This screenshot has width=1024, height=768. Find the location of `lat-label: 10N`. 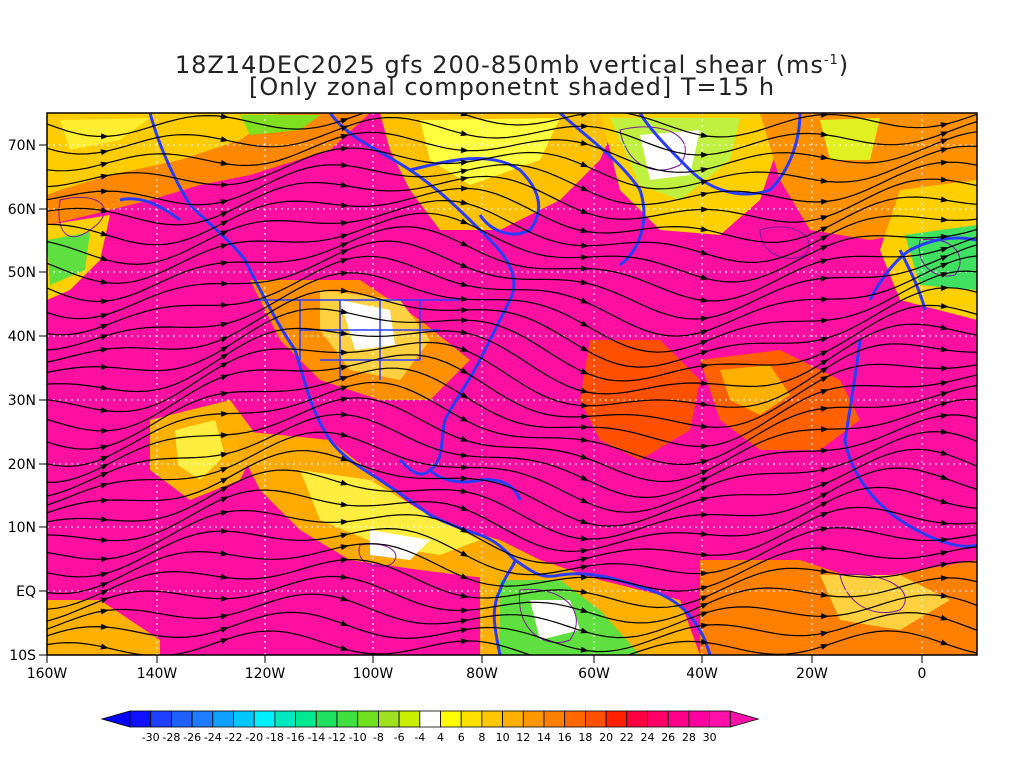

lat-label: 10N is located at coordinates (22, 528).